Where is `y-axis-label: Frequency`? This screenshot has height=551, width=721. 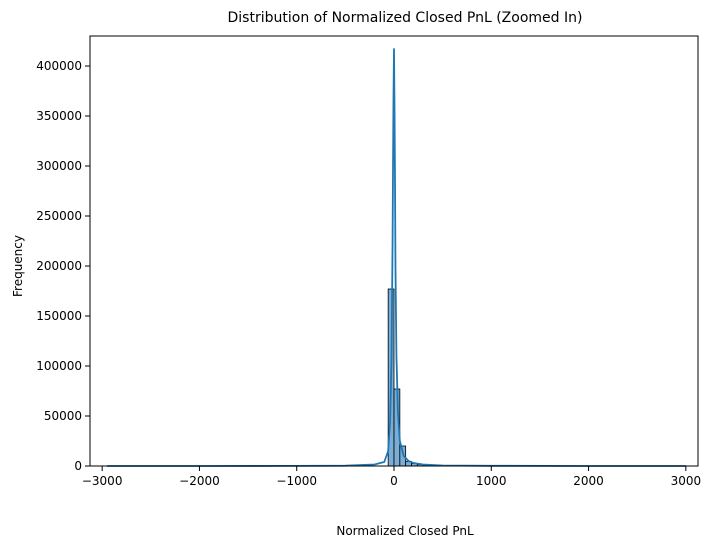
y-axis-label: Frequency is located at coordinates (18, 266).